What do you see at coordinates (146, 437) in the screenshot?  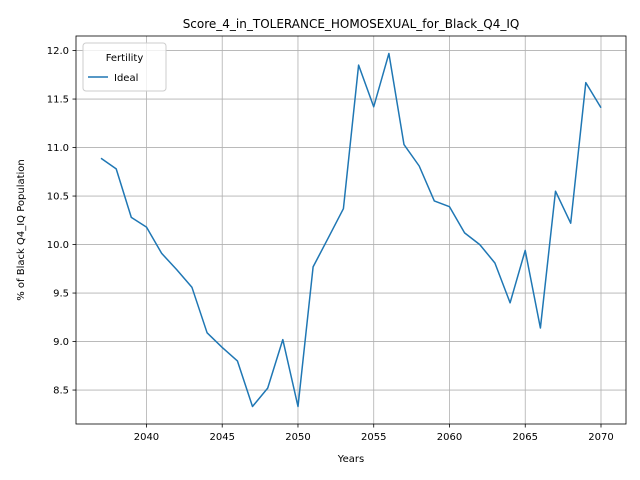 I see `x-tick-label: 2040` at bounding box center [146, 437].